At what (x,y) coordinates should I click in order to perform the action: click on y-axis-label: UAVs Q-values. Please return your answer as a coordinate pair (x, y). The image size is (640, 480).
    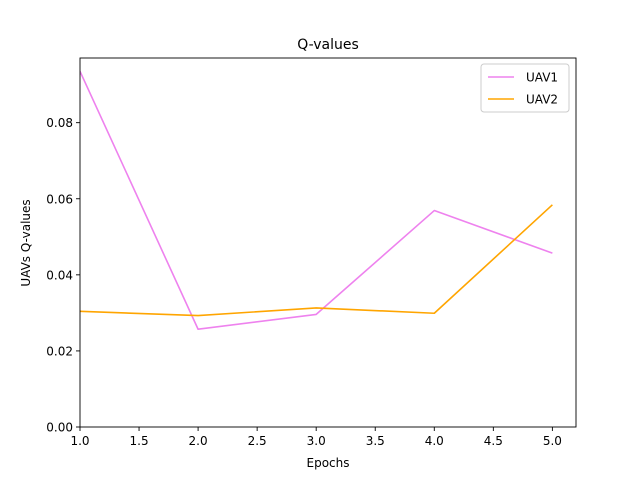
    Looking at the image, I should click on (26, 242).